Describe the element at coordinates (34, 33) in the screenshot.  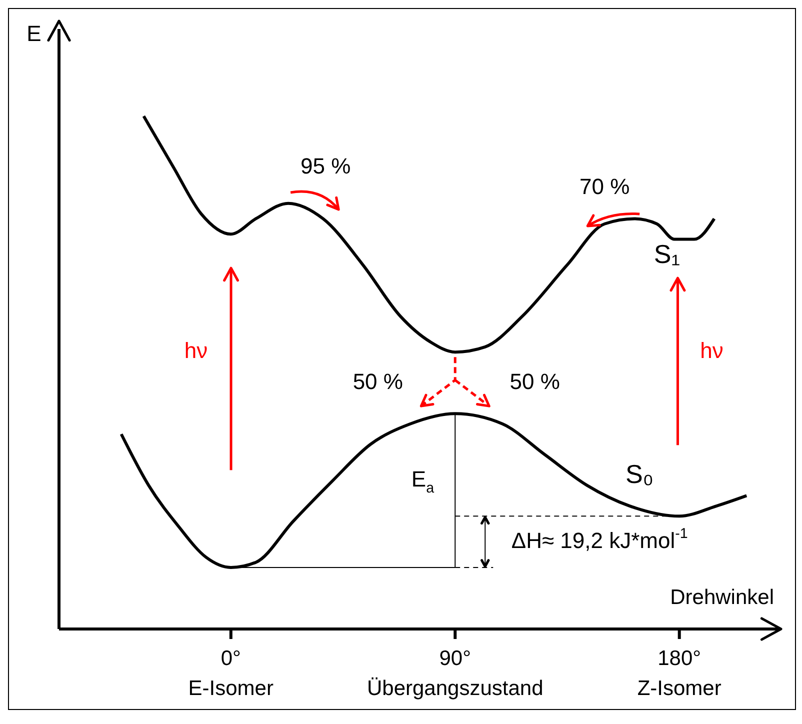
I see `y-axis-title: E` at that location.